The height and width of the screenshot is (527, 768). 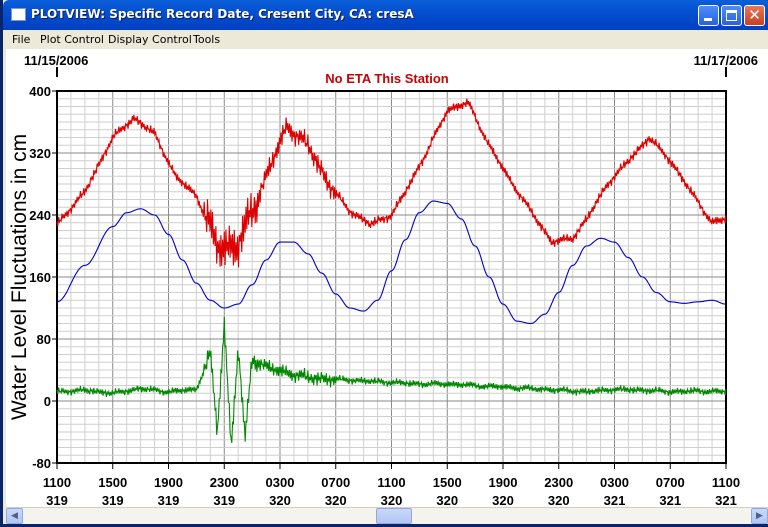 I want to click on y-tick-label: 0, so click(x=47, y=401).